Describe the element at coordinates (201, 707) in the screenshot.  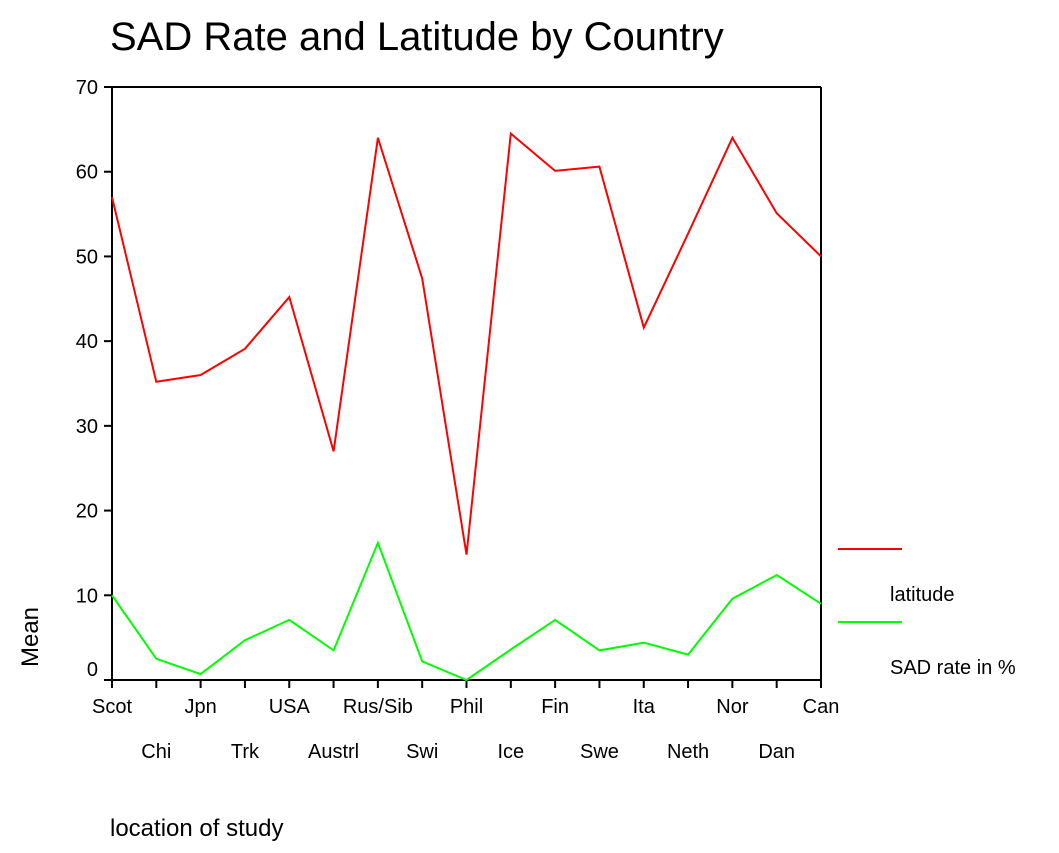
I see `x-tick-label: Jpn` at that location.